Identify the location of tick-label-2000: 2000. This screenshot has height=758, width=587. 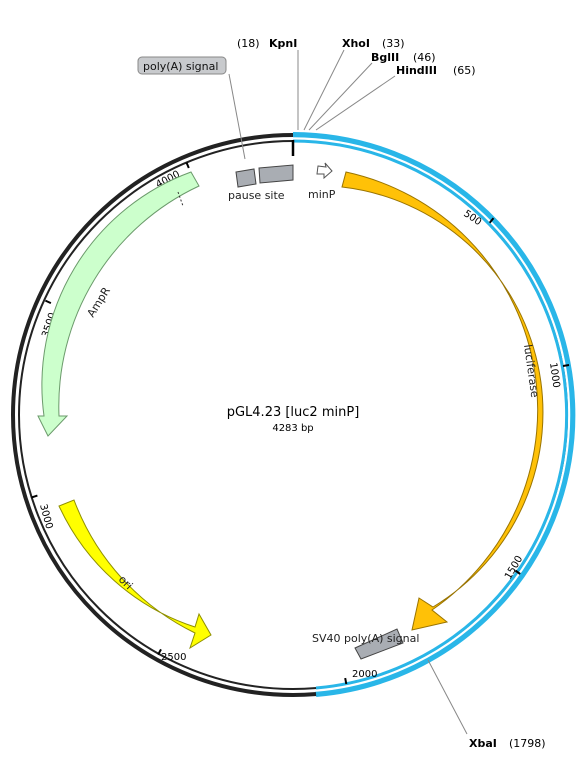
(364, 674).